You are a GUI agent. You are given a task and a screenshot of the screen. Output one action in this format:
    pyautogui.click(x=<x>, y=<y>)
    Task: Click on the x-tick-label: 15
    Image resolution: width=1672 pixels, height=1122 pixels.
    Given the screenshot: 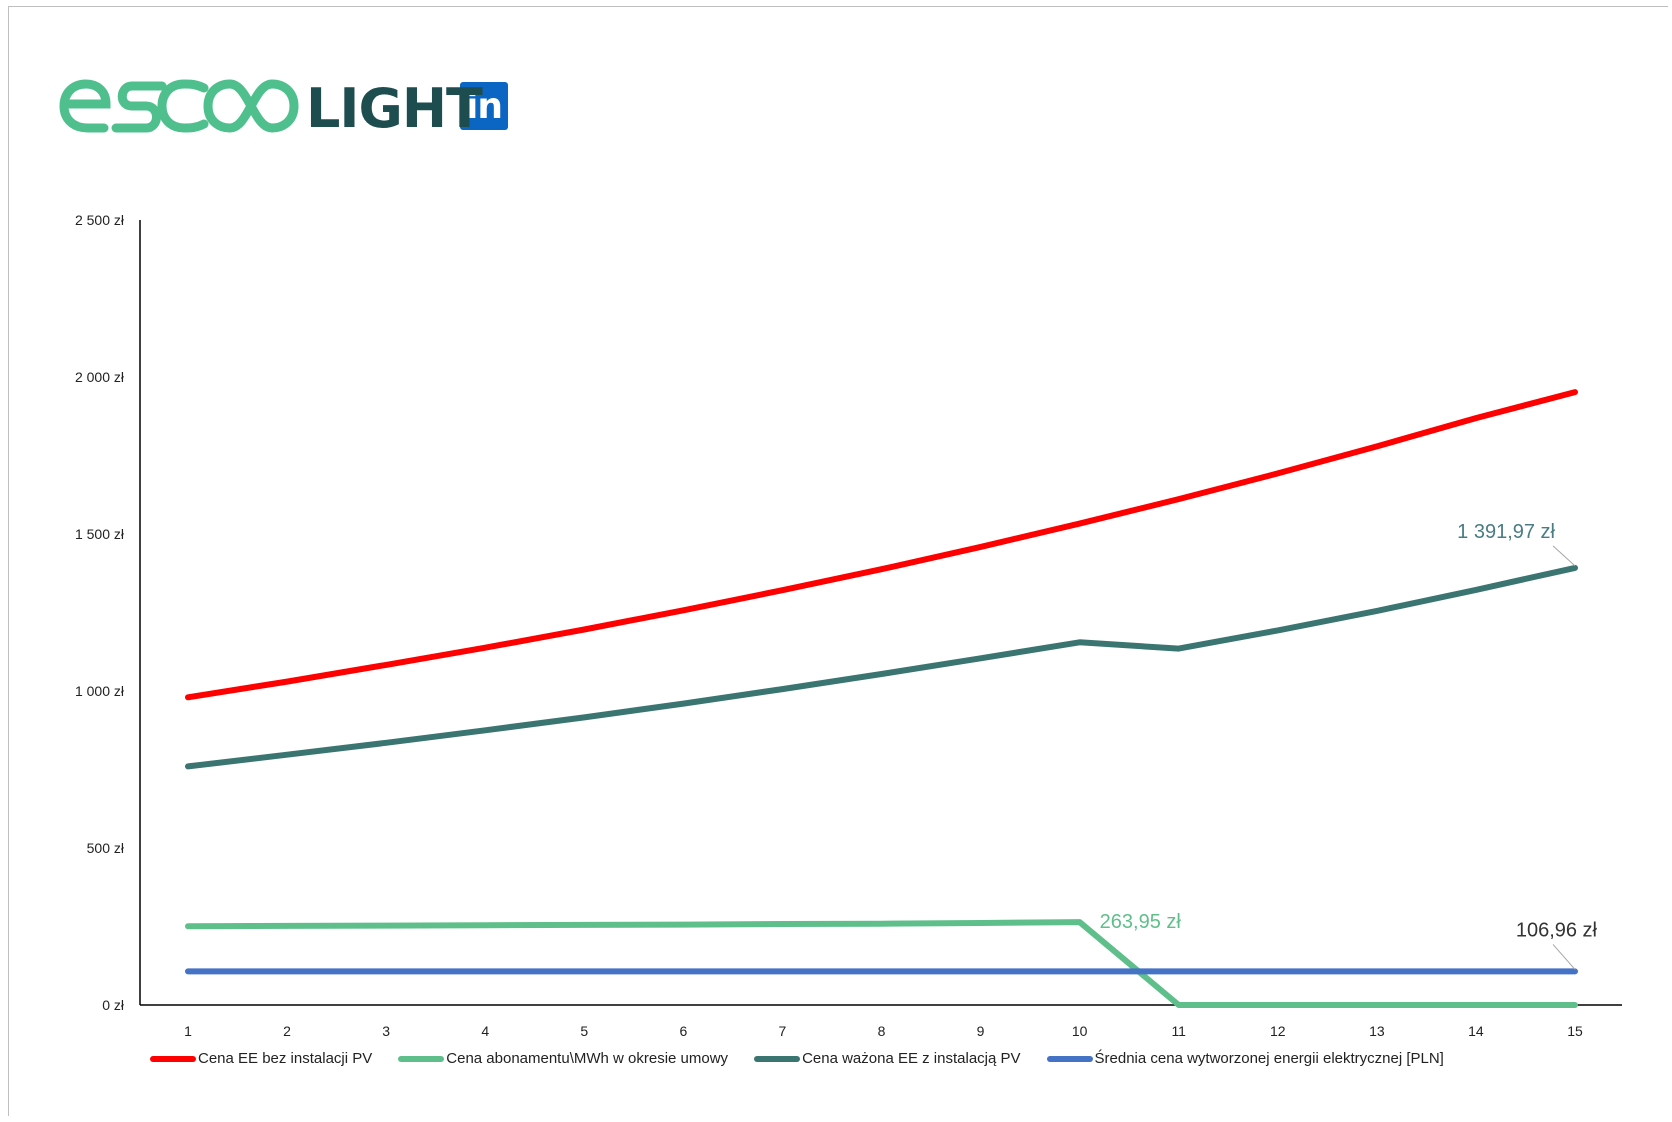 What is the action you would take?
    pyautogui.click(x=1575, y=1031)
    